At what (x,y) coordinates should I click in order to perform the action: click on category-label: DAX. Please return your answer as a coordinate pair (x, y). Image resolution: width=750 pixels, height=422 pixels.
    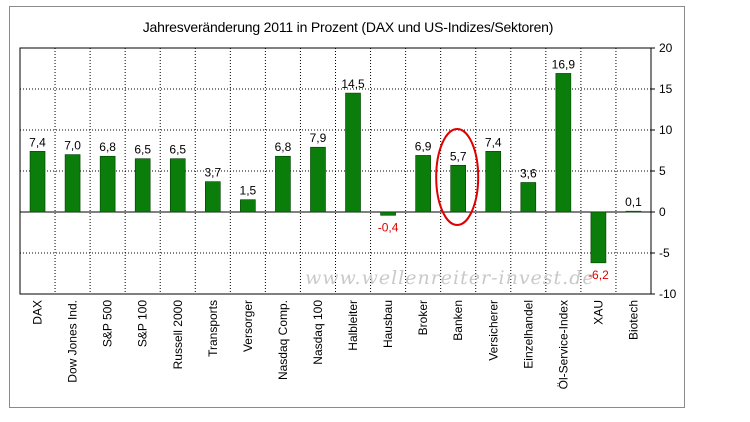
    Looking at the image, I should click on (38, 312).